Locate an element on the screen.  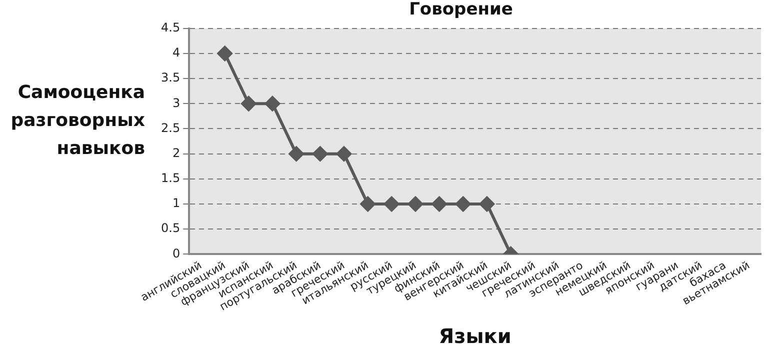
chart-title: Говорение is located at coordinates (461, 10).